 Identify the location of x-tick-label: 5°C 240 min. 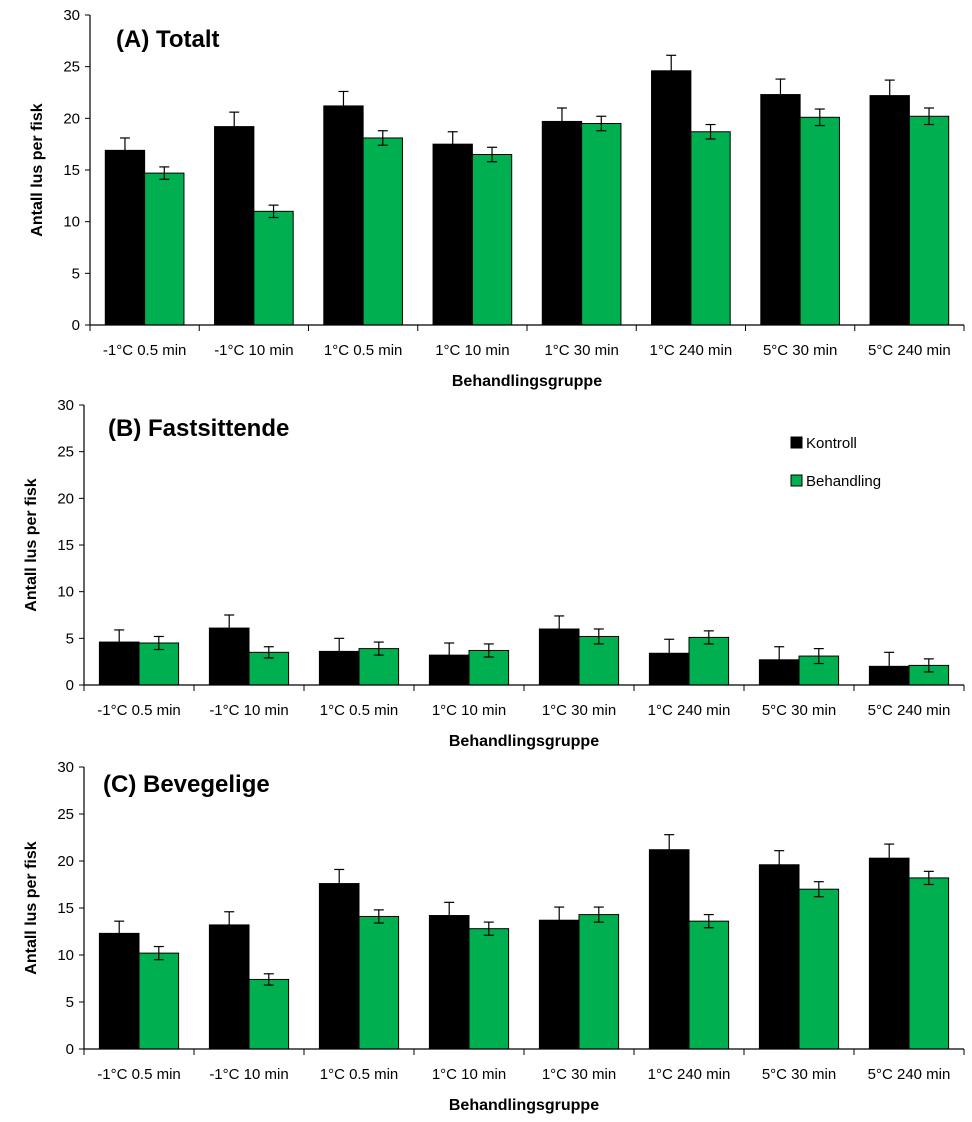
(909, 350).